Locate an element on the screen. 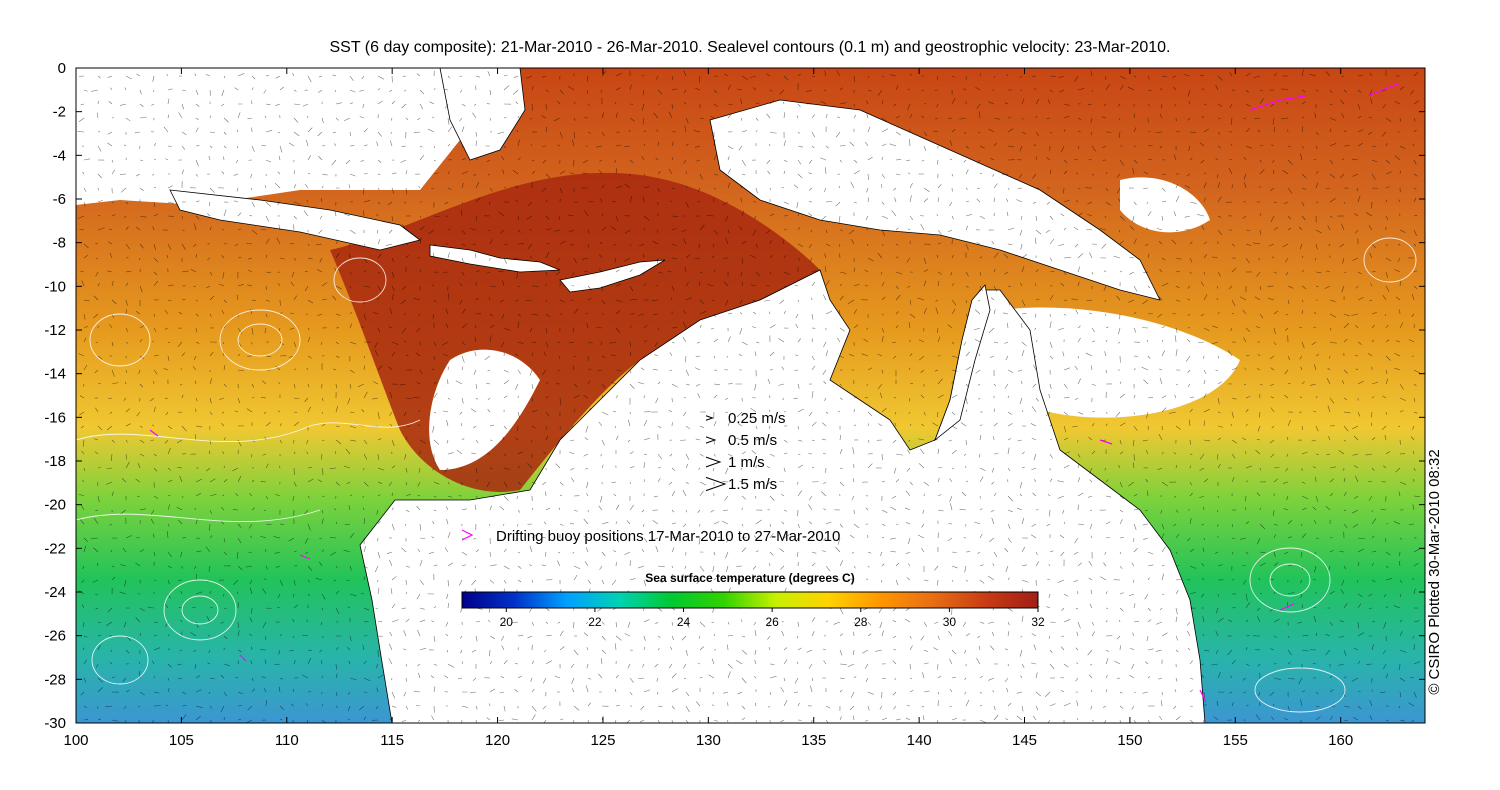 The width and height of the screenshot is (1500, 790). velocity-legend-label: 1 m/s is located at coordinates (746, 462).